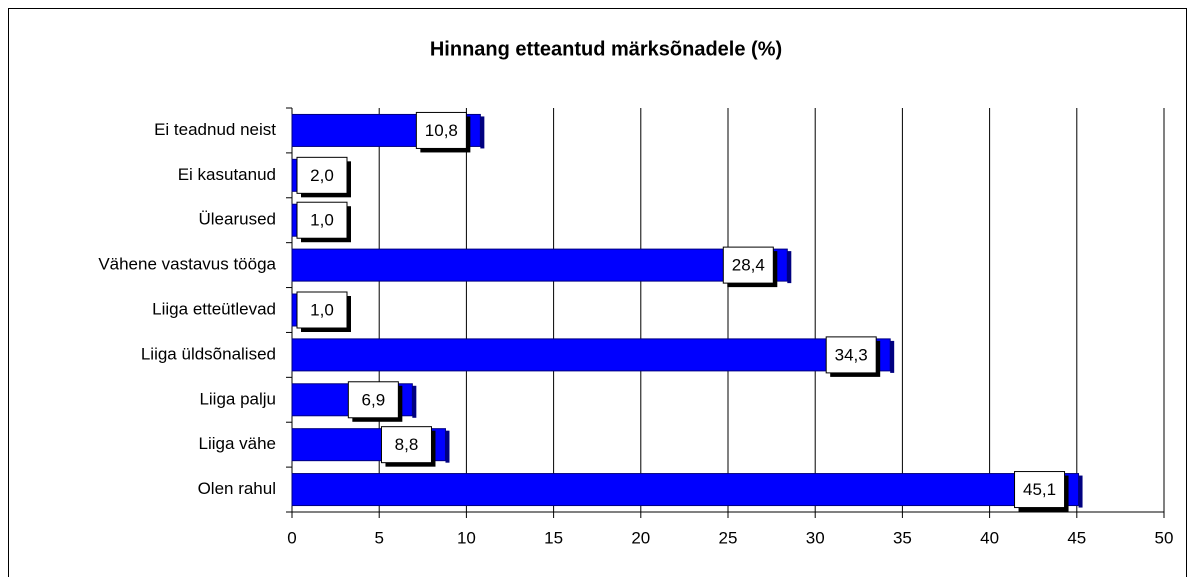 The height and width of the screenshot is (577, 1194). What do you see at coordinates (237, 398) in the screenshot?
I see `y-tick-label: Liiga palju` at bounding box center [237, 398].